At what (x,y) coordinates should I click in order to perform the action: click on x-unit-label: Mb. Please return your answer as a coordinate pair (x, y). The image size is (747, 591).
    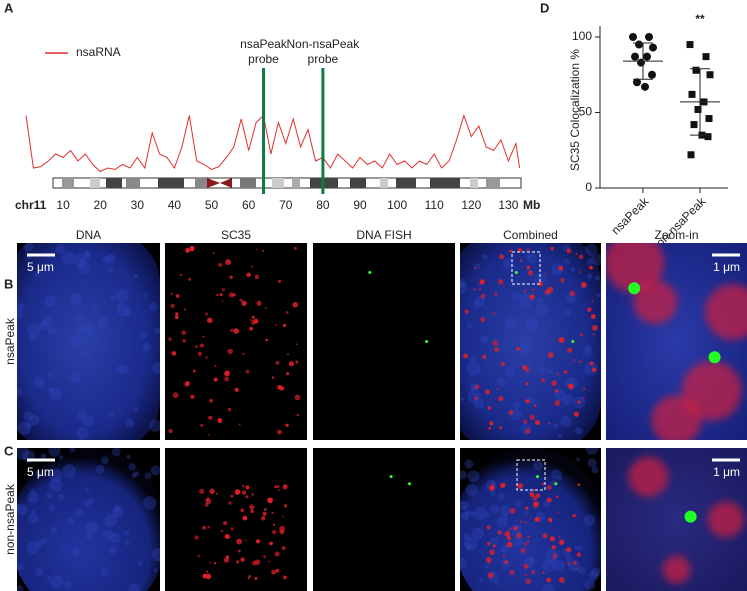
    Looking at the image, I should click on (531, 205).